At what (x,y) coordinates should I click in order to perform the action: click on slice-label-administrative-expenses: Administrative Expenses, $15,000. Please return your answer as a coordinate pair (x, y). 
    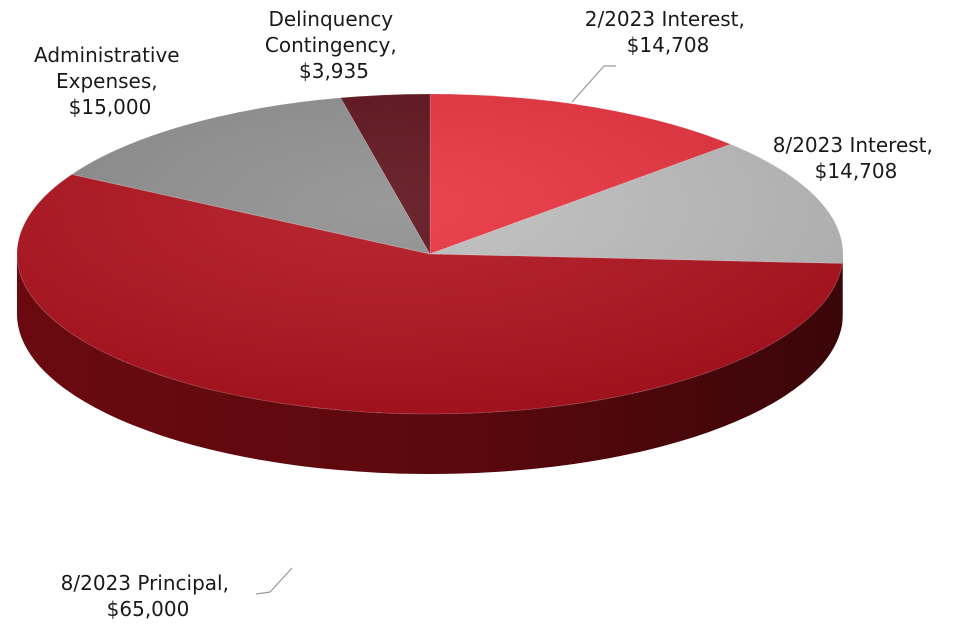
    Looking at the image, I should click on (110, 81).